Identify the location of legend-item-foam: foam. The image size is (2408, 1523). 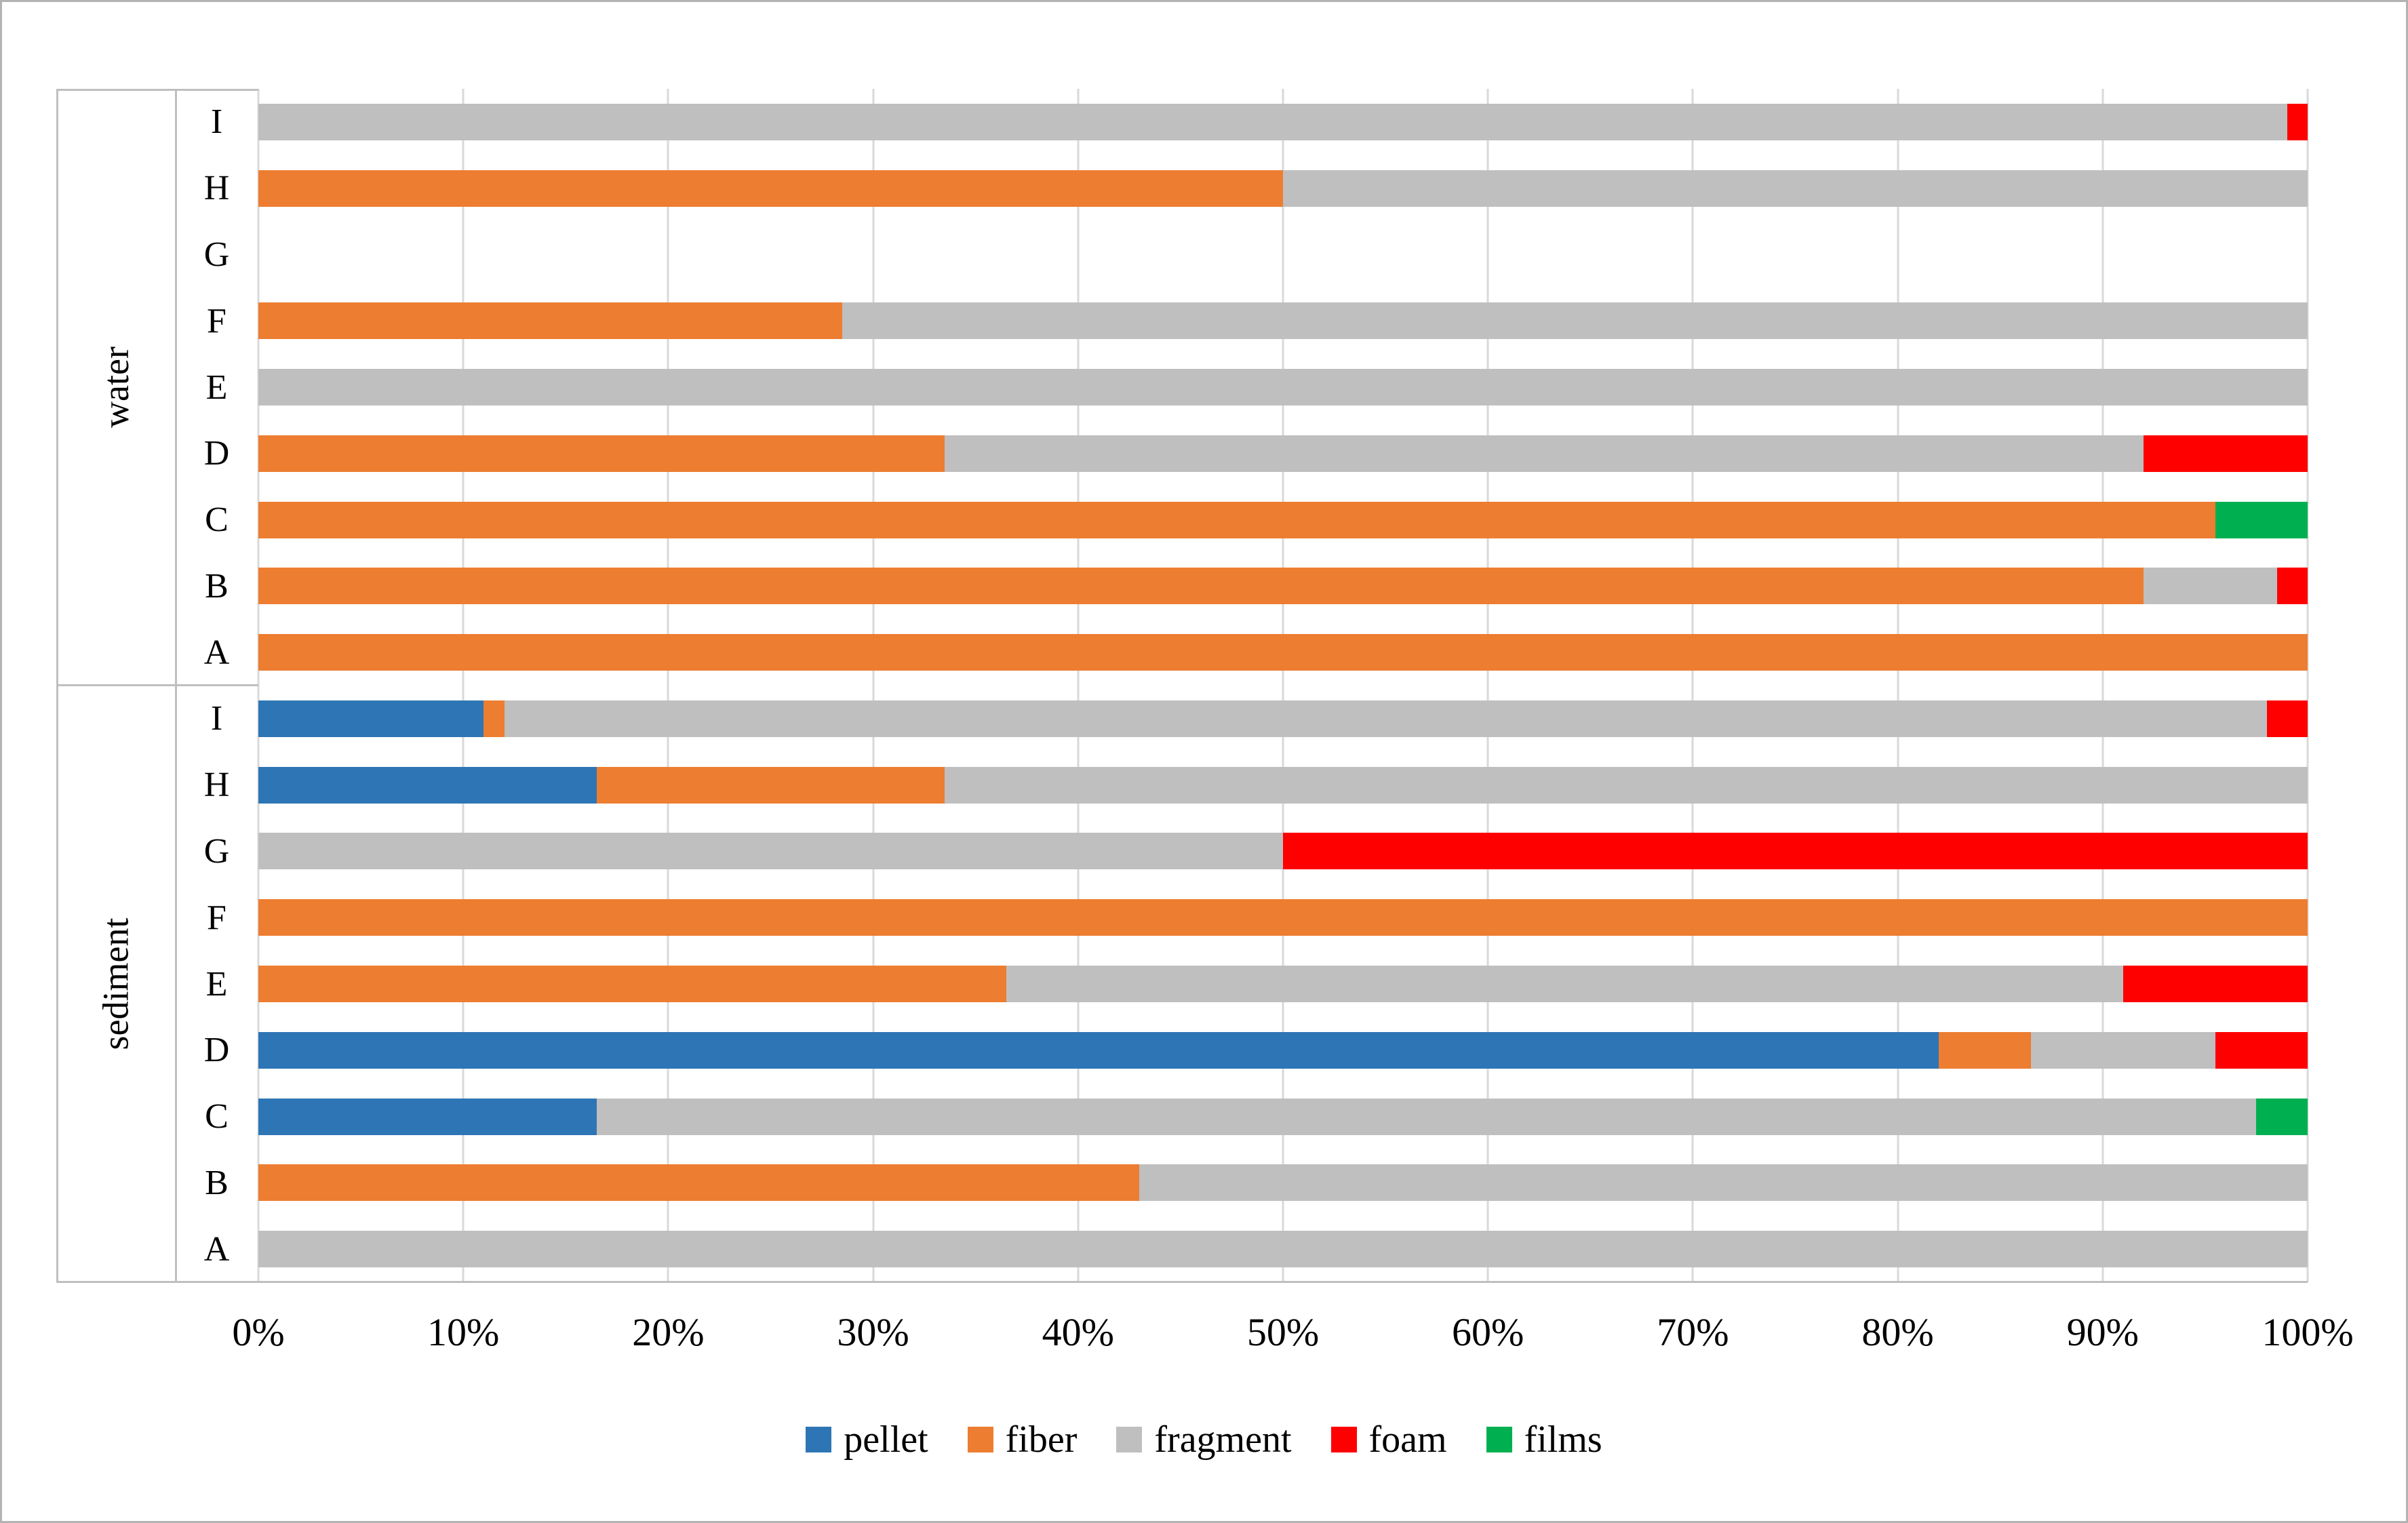
(1388, 1439).